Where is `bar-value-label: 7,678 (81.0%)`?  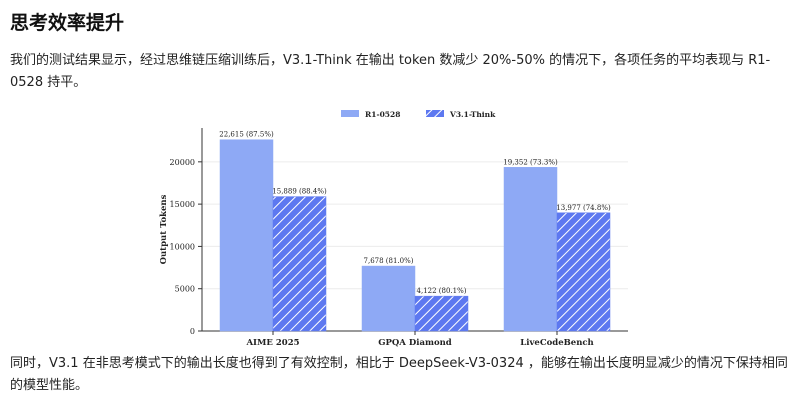 bar-value-label: 7,678 (81.0%) is located at coordinates (389, 261).